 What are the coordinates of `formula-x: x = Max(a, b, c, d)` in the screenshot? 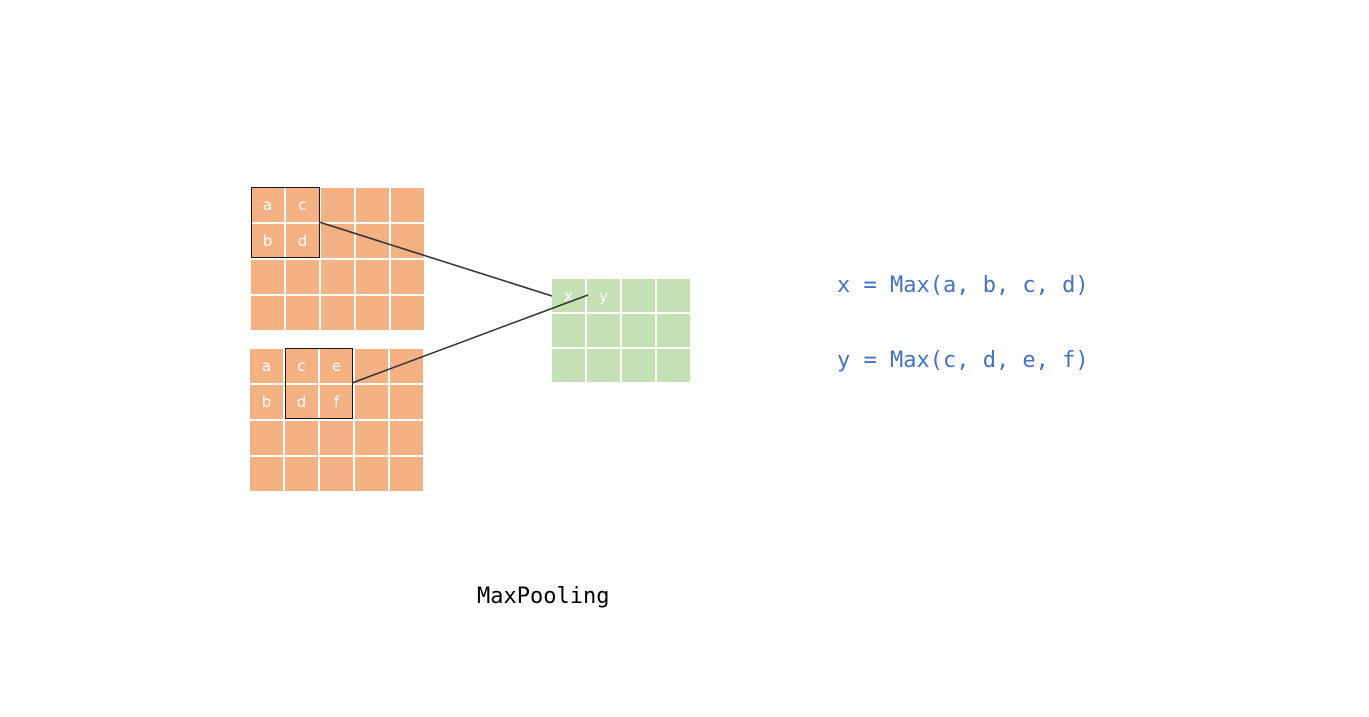 It's located at (963, 285).